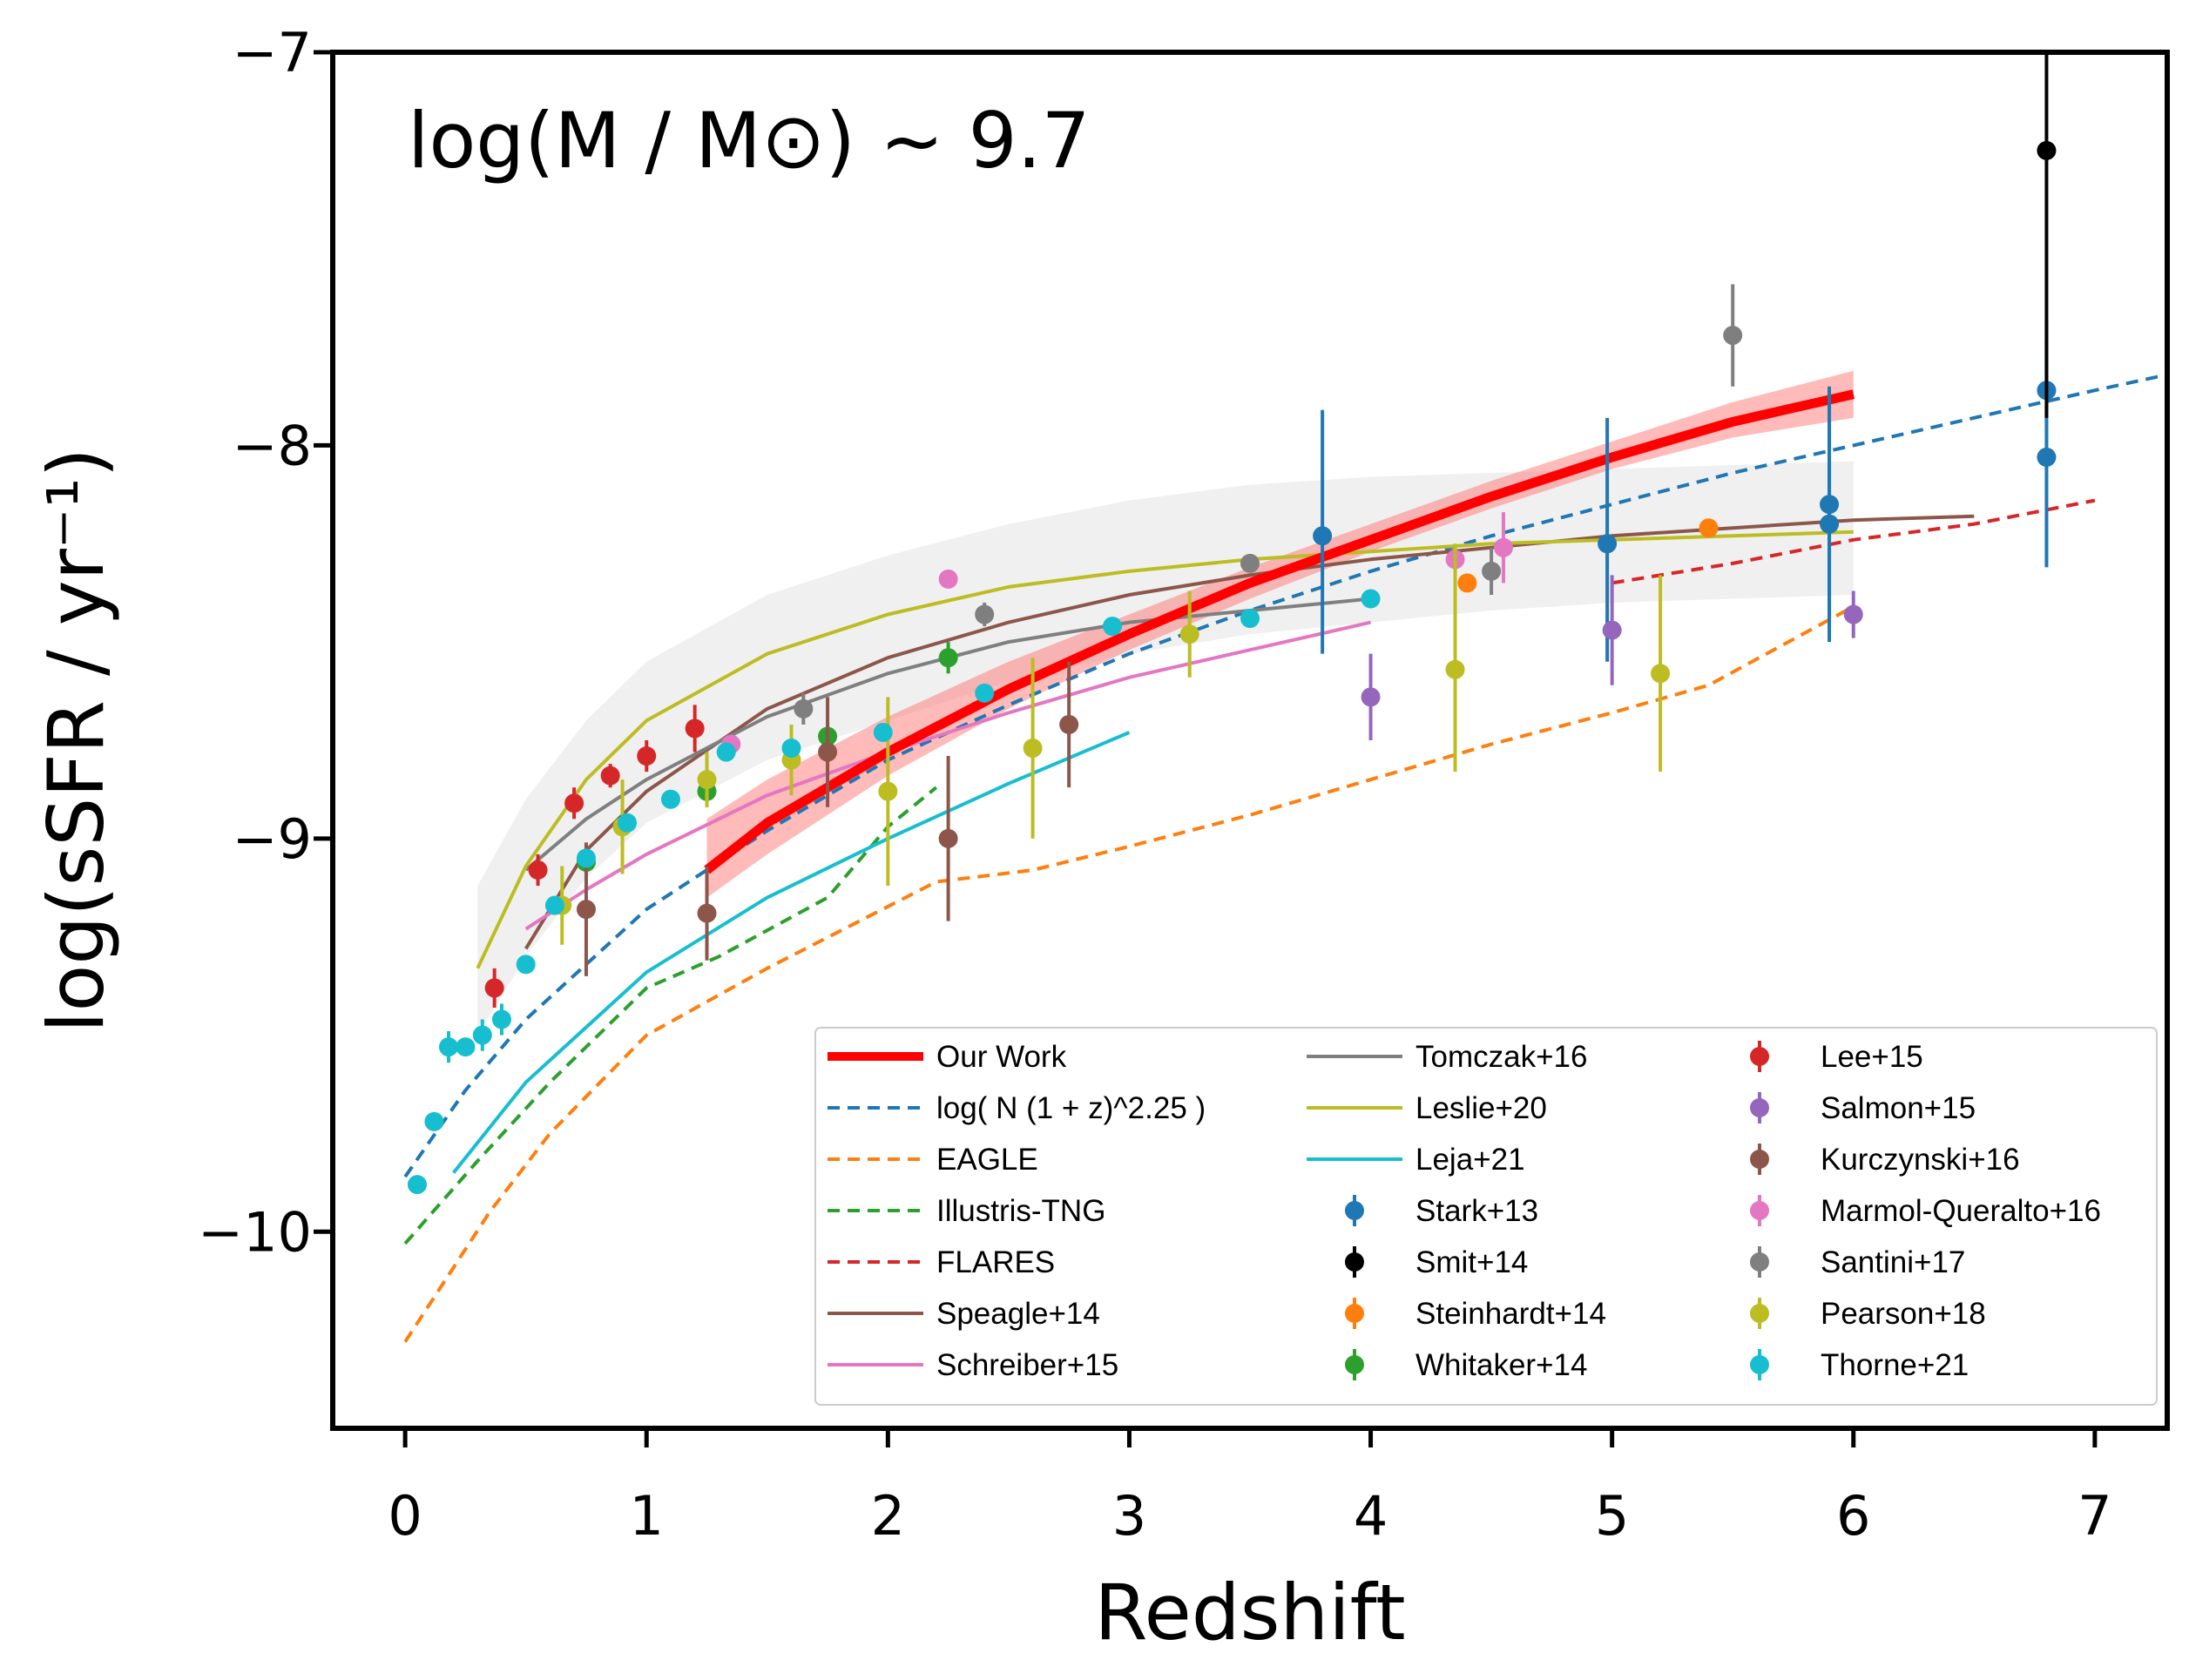 This screenshot has width=2189, height=1680. Describe the element at coordinates (1447, 1057) in the screenshot. I see `legend-item-tomczak-16: Tomczak+16` at that location.